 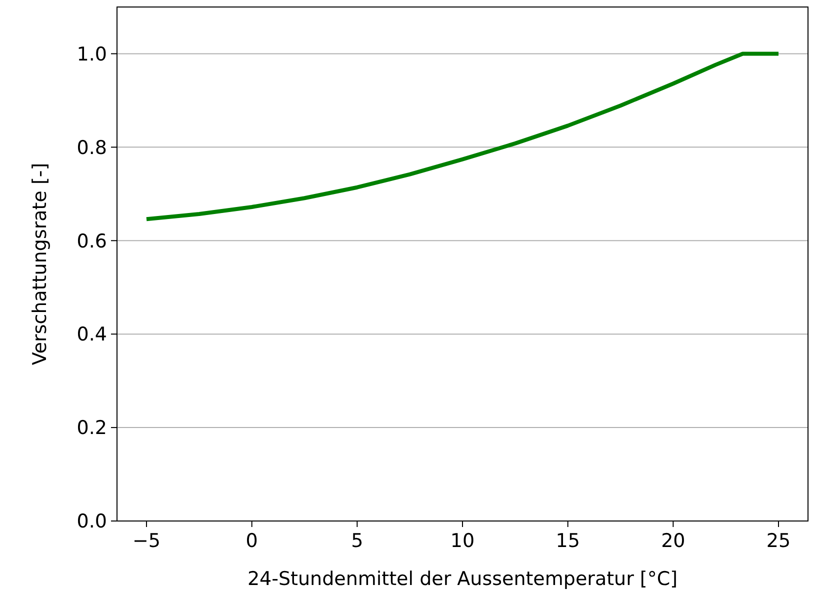 What do you see at coordinates (91, 335) in the screenshot?
I see `y-tick-label: 0.4` at bounding box center [91, 335].